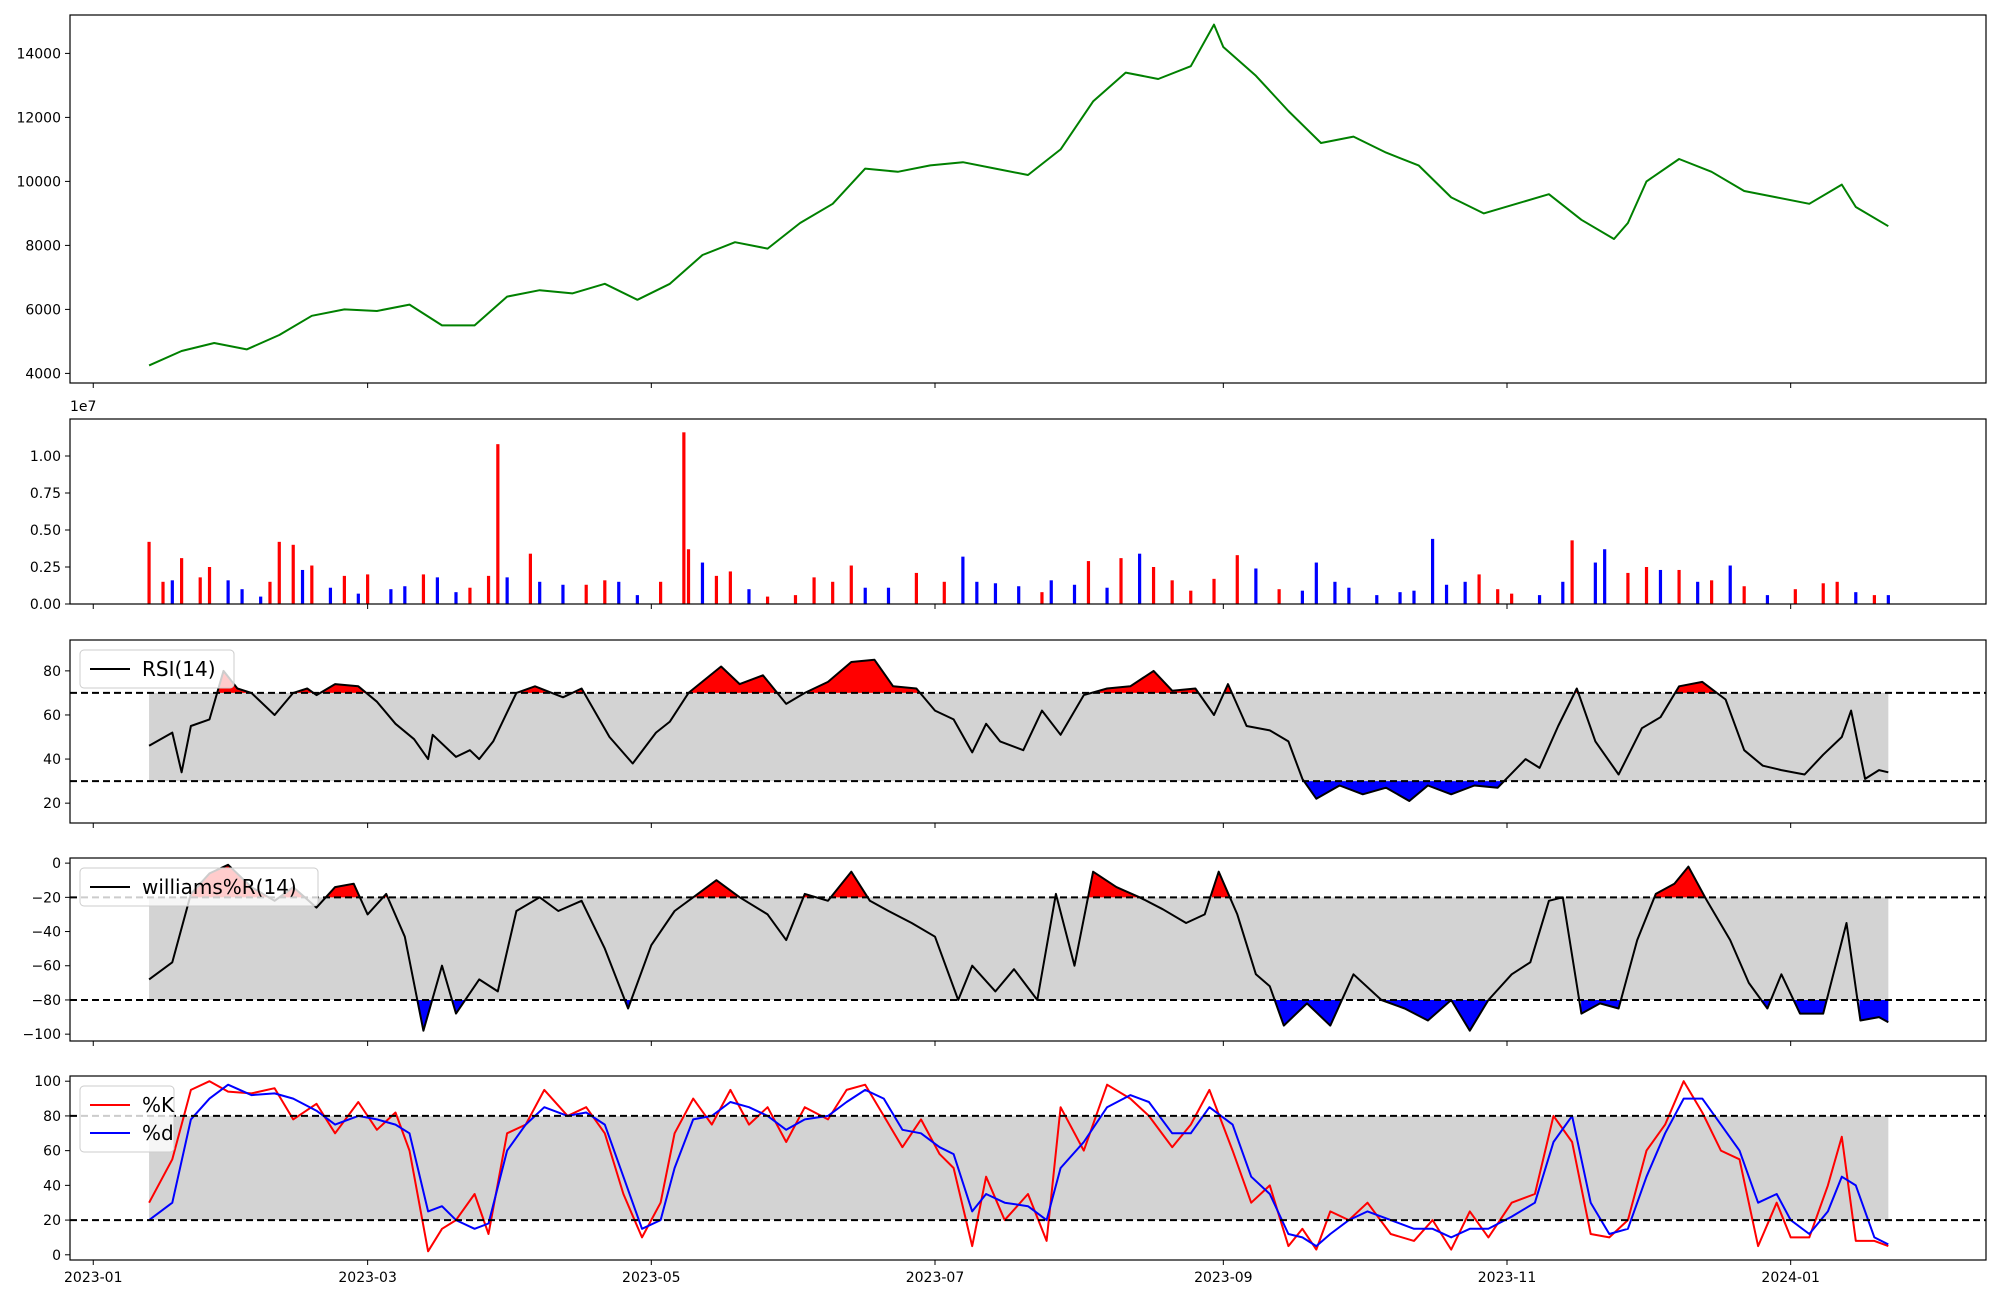 This screenshot has height=1304, width=2000. Describe the element at coordinates (935, 1278) in the screenshot. I see `x-tick-label: 2023-07` at that location.